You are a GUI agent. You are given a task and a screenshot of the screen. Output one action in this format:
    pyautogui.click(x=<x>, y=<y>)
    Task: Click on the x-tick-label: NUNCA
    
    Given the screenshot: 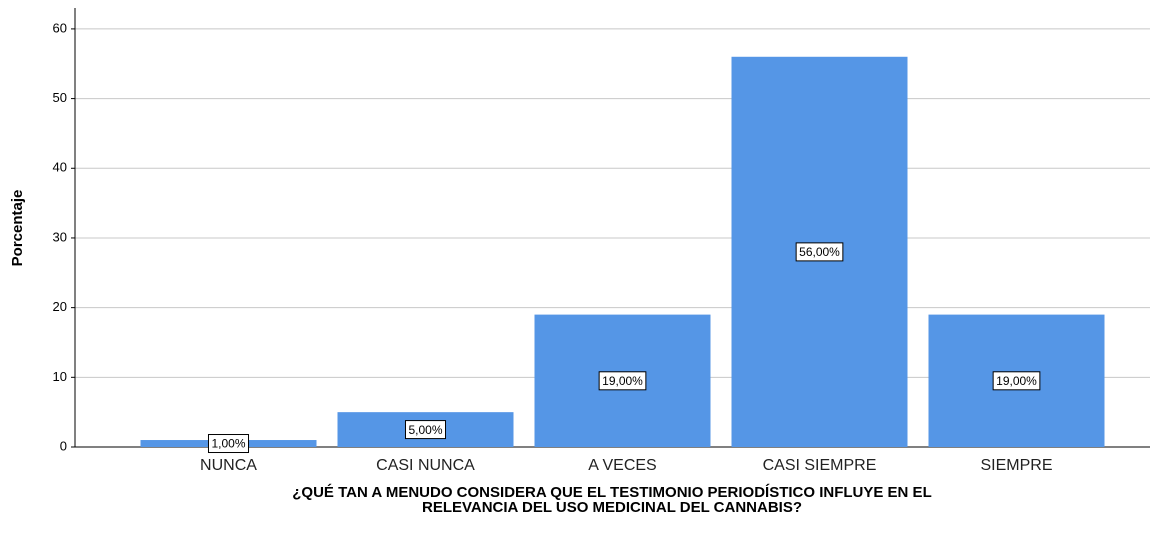 What is the action you would take?
    pyautogui.click(x=228, y=465)
    